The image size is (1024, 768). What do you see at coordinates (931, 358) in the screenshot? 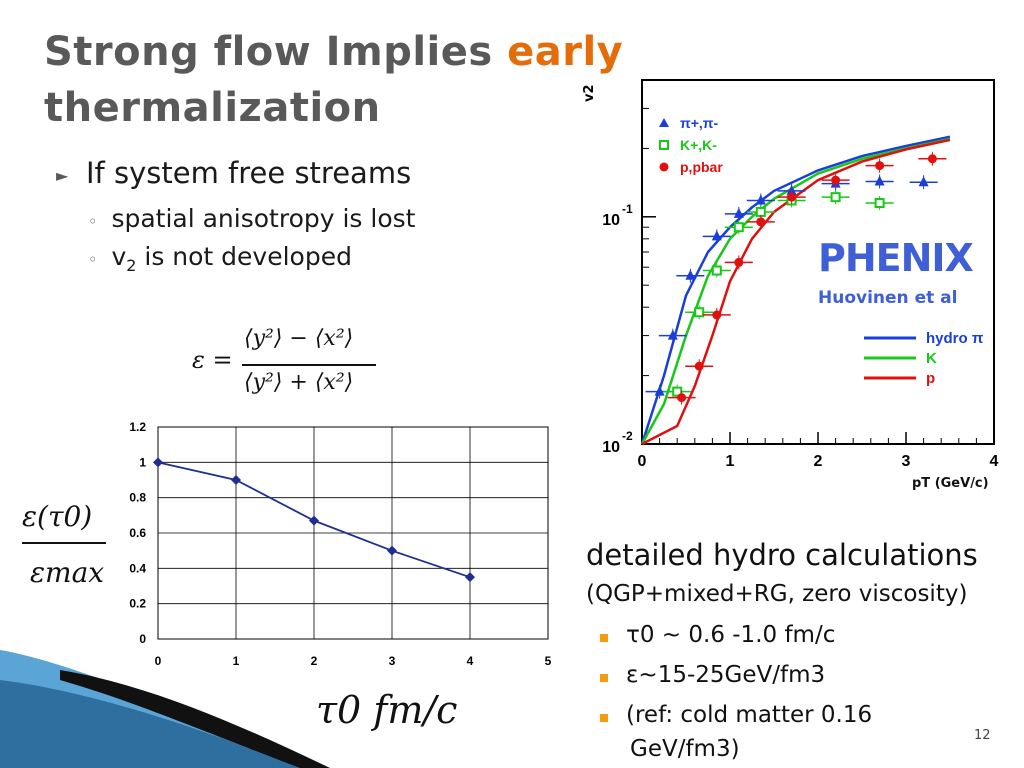
I see `hydro-legend-label: K` at bounding box center [931, 358].